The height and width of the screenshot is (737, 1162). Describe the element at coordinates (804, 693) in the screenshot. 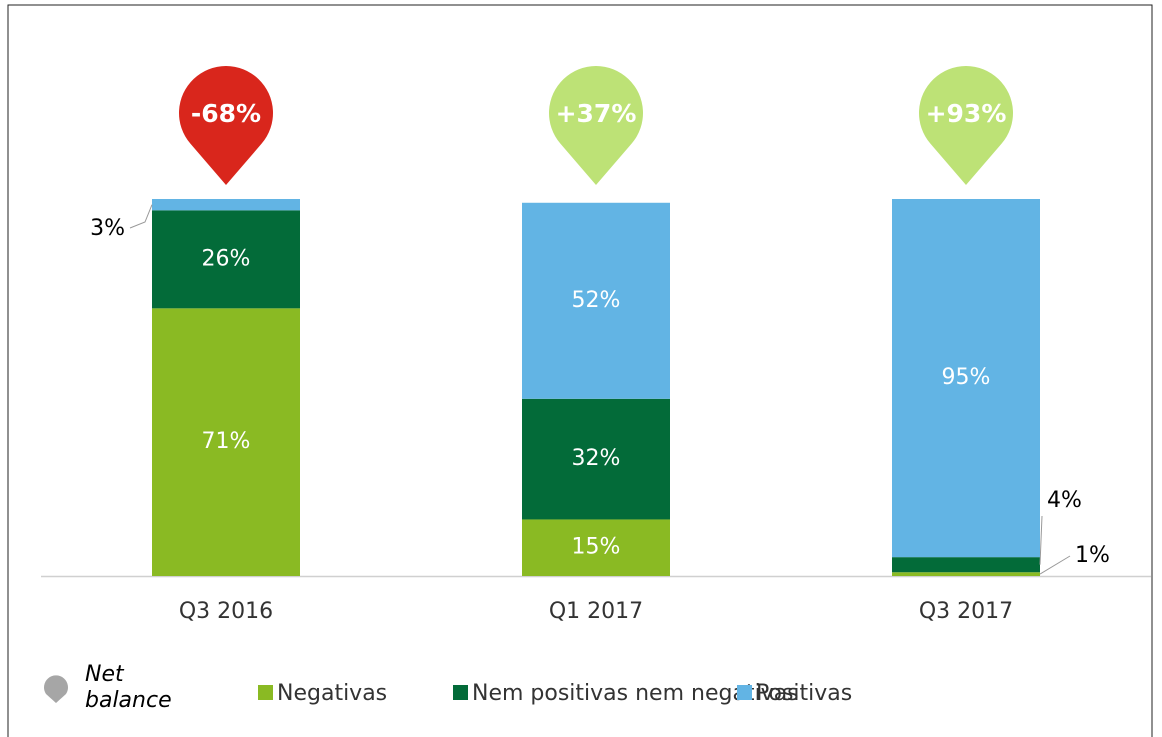

I see `legend-label: Positivas` at that location.